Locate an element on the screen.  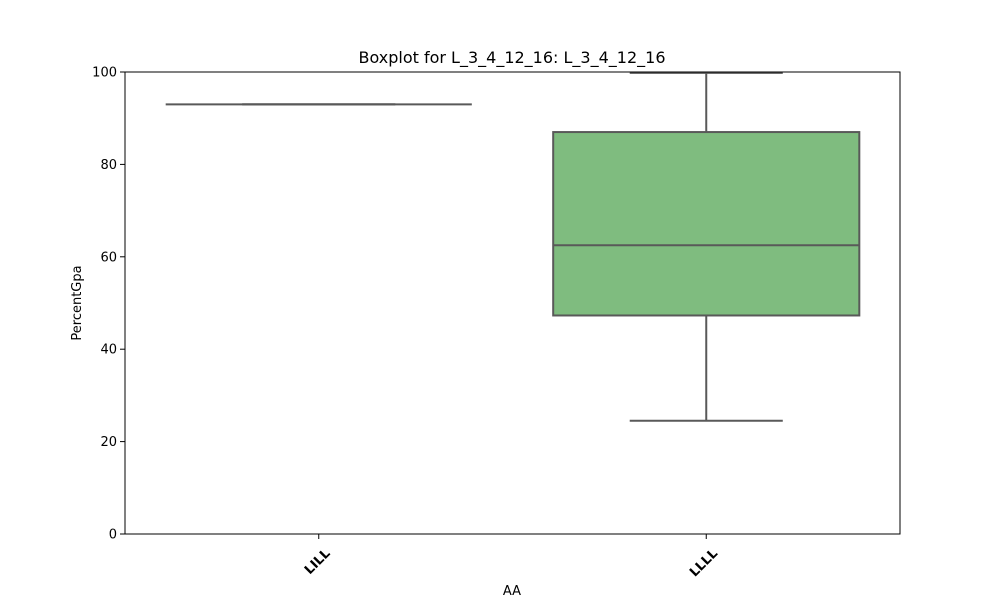
y-tick-label: 60 is located at coordinates (108, 257).